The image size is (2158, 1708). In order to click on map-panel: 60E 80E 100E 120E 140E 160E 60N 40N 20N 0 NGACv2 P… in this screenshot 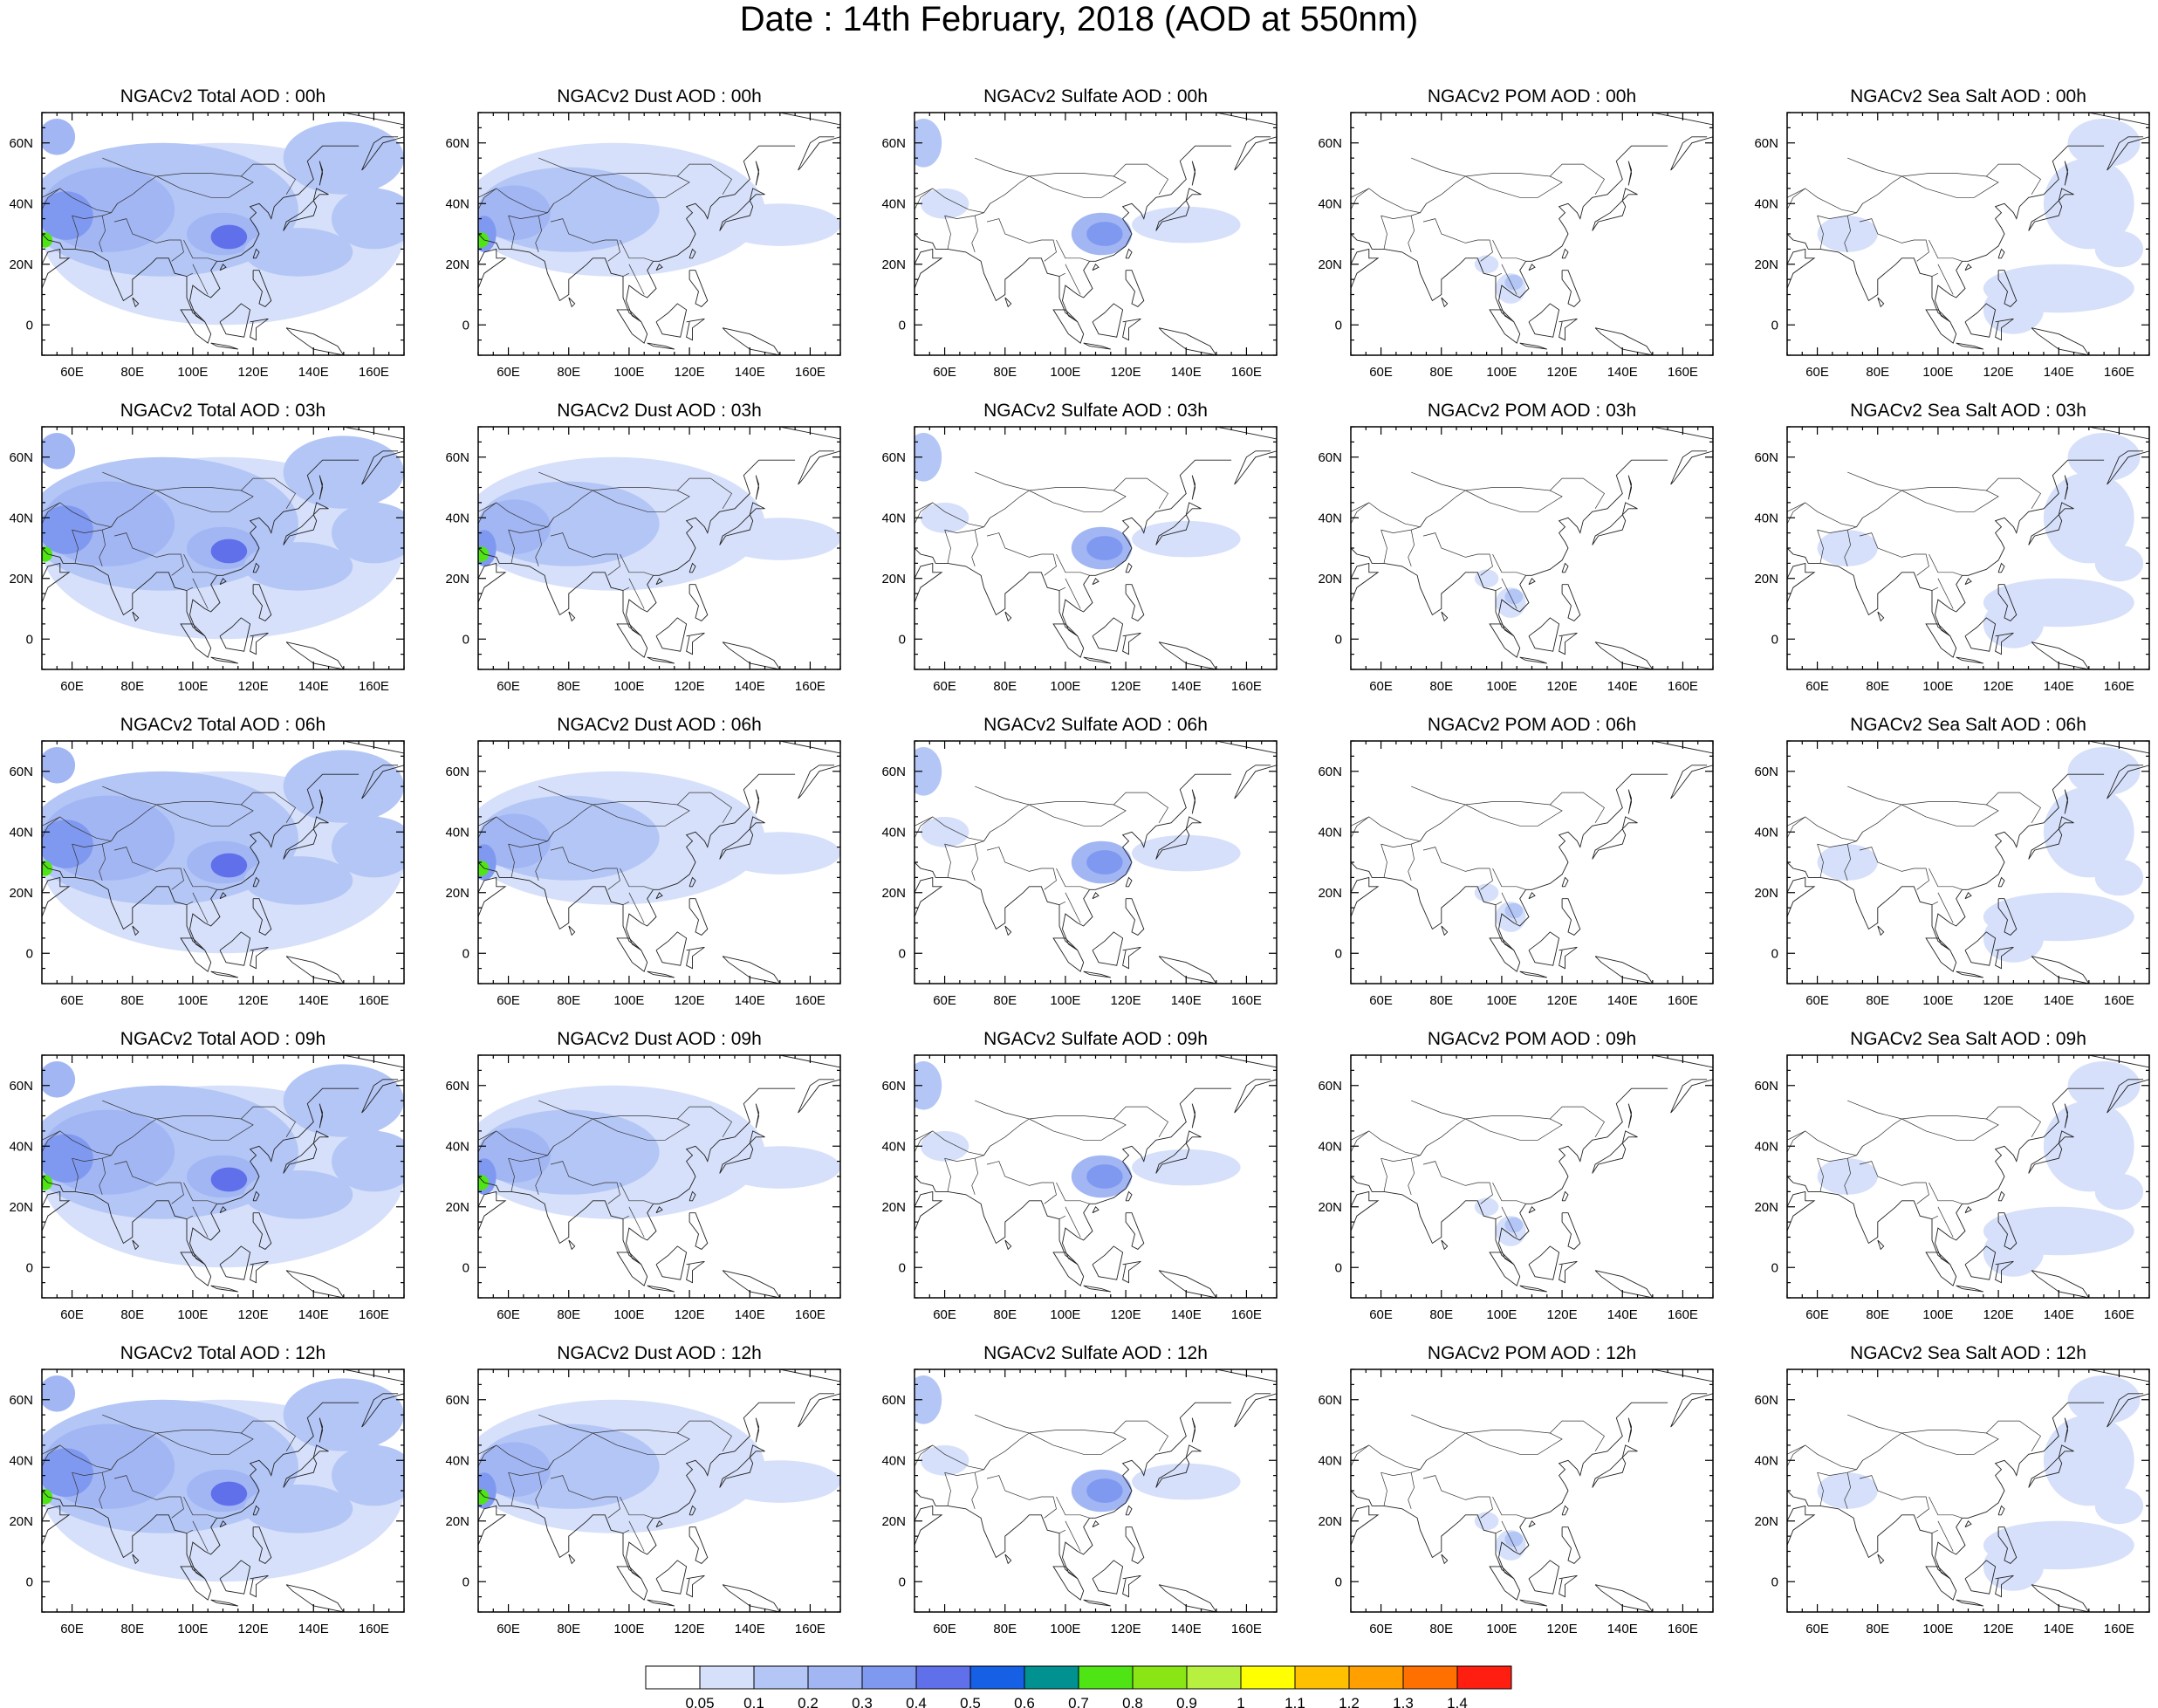, I will do `click(1516, 233)`.